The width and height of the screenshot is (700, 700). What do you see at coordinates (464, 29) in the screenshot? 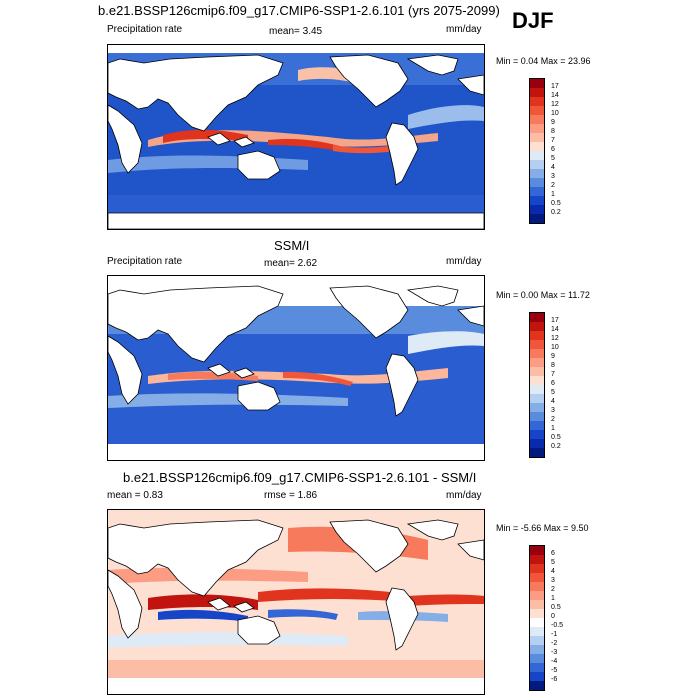
I see `panel1-units-label: mm/day` at bounding box center [464, 29].